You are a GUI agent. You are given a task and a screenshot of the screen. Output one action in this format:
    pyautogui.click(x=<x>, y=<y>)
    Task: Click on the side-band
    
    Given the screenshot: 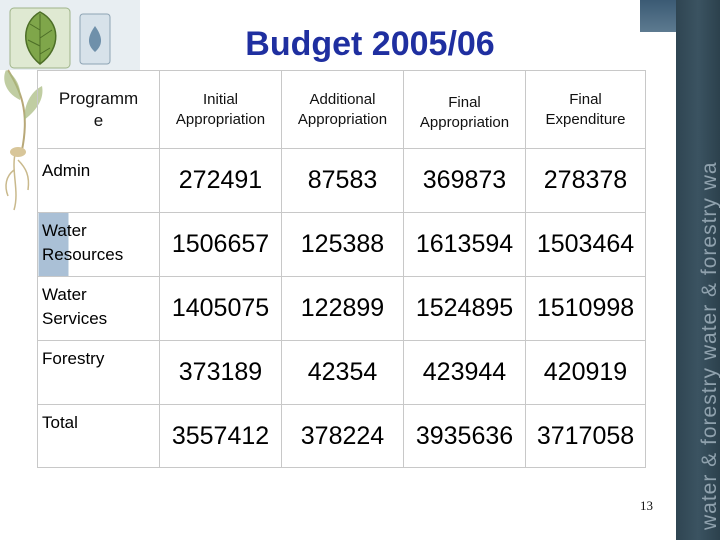 What is the action you would take?
    pyautogui.click(x=698, y=270)
    